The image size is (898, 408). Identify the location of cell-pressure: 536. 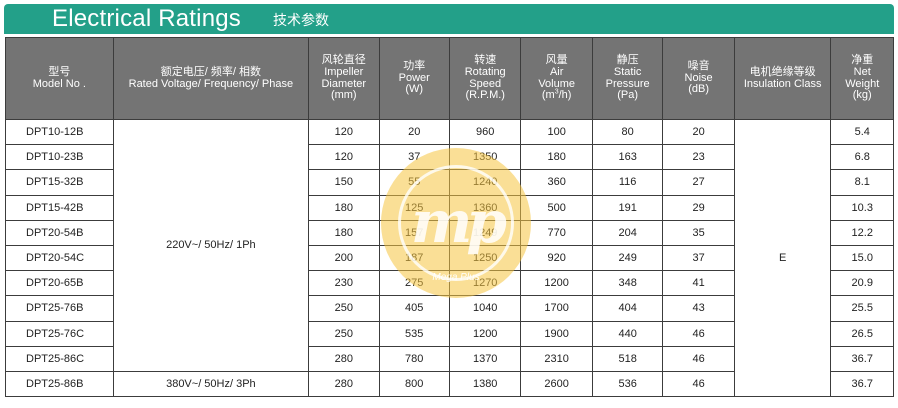
(627, 384).